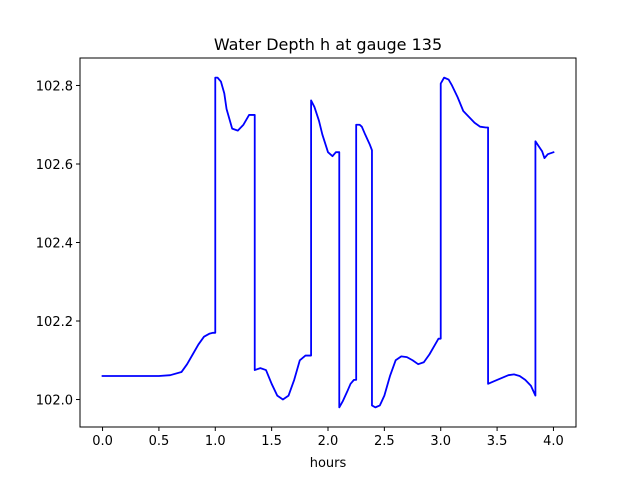 The height and width of the screenshot is (480, 640). I want to click on x-tick-label: 1.0, so click(215, 441).